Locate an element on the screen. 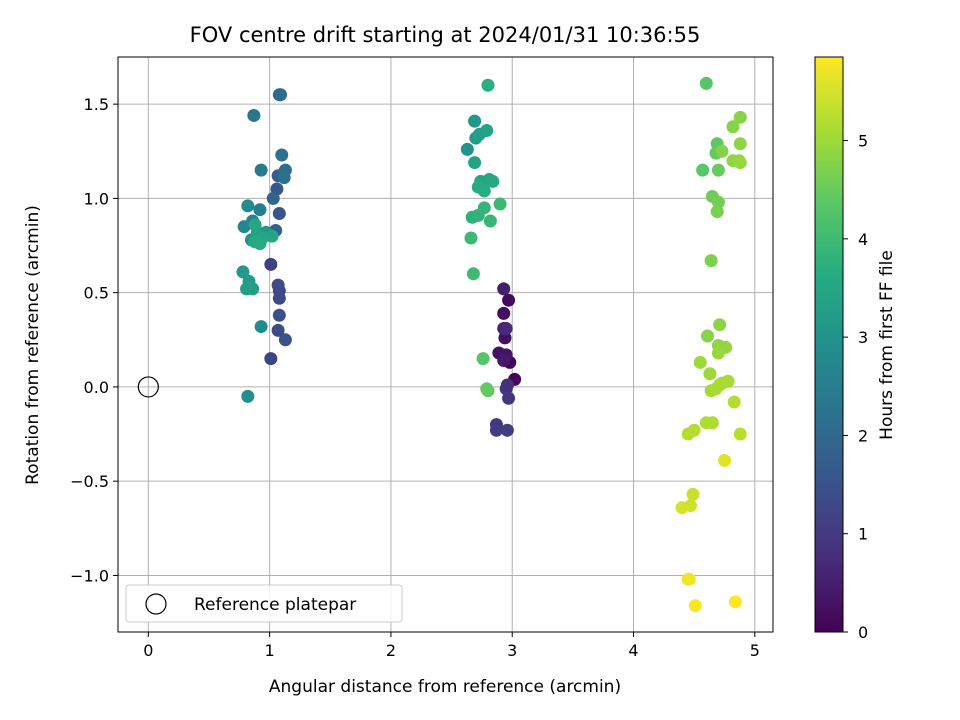 This screenshot has height=720, width=960. legend-marker is located at coordinates (156, 604).